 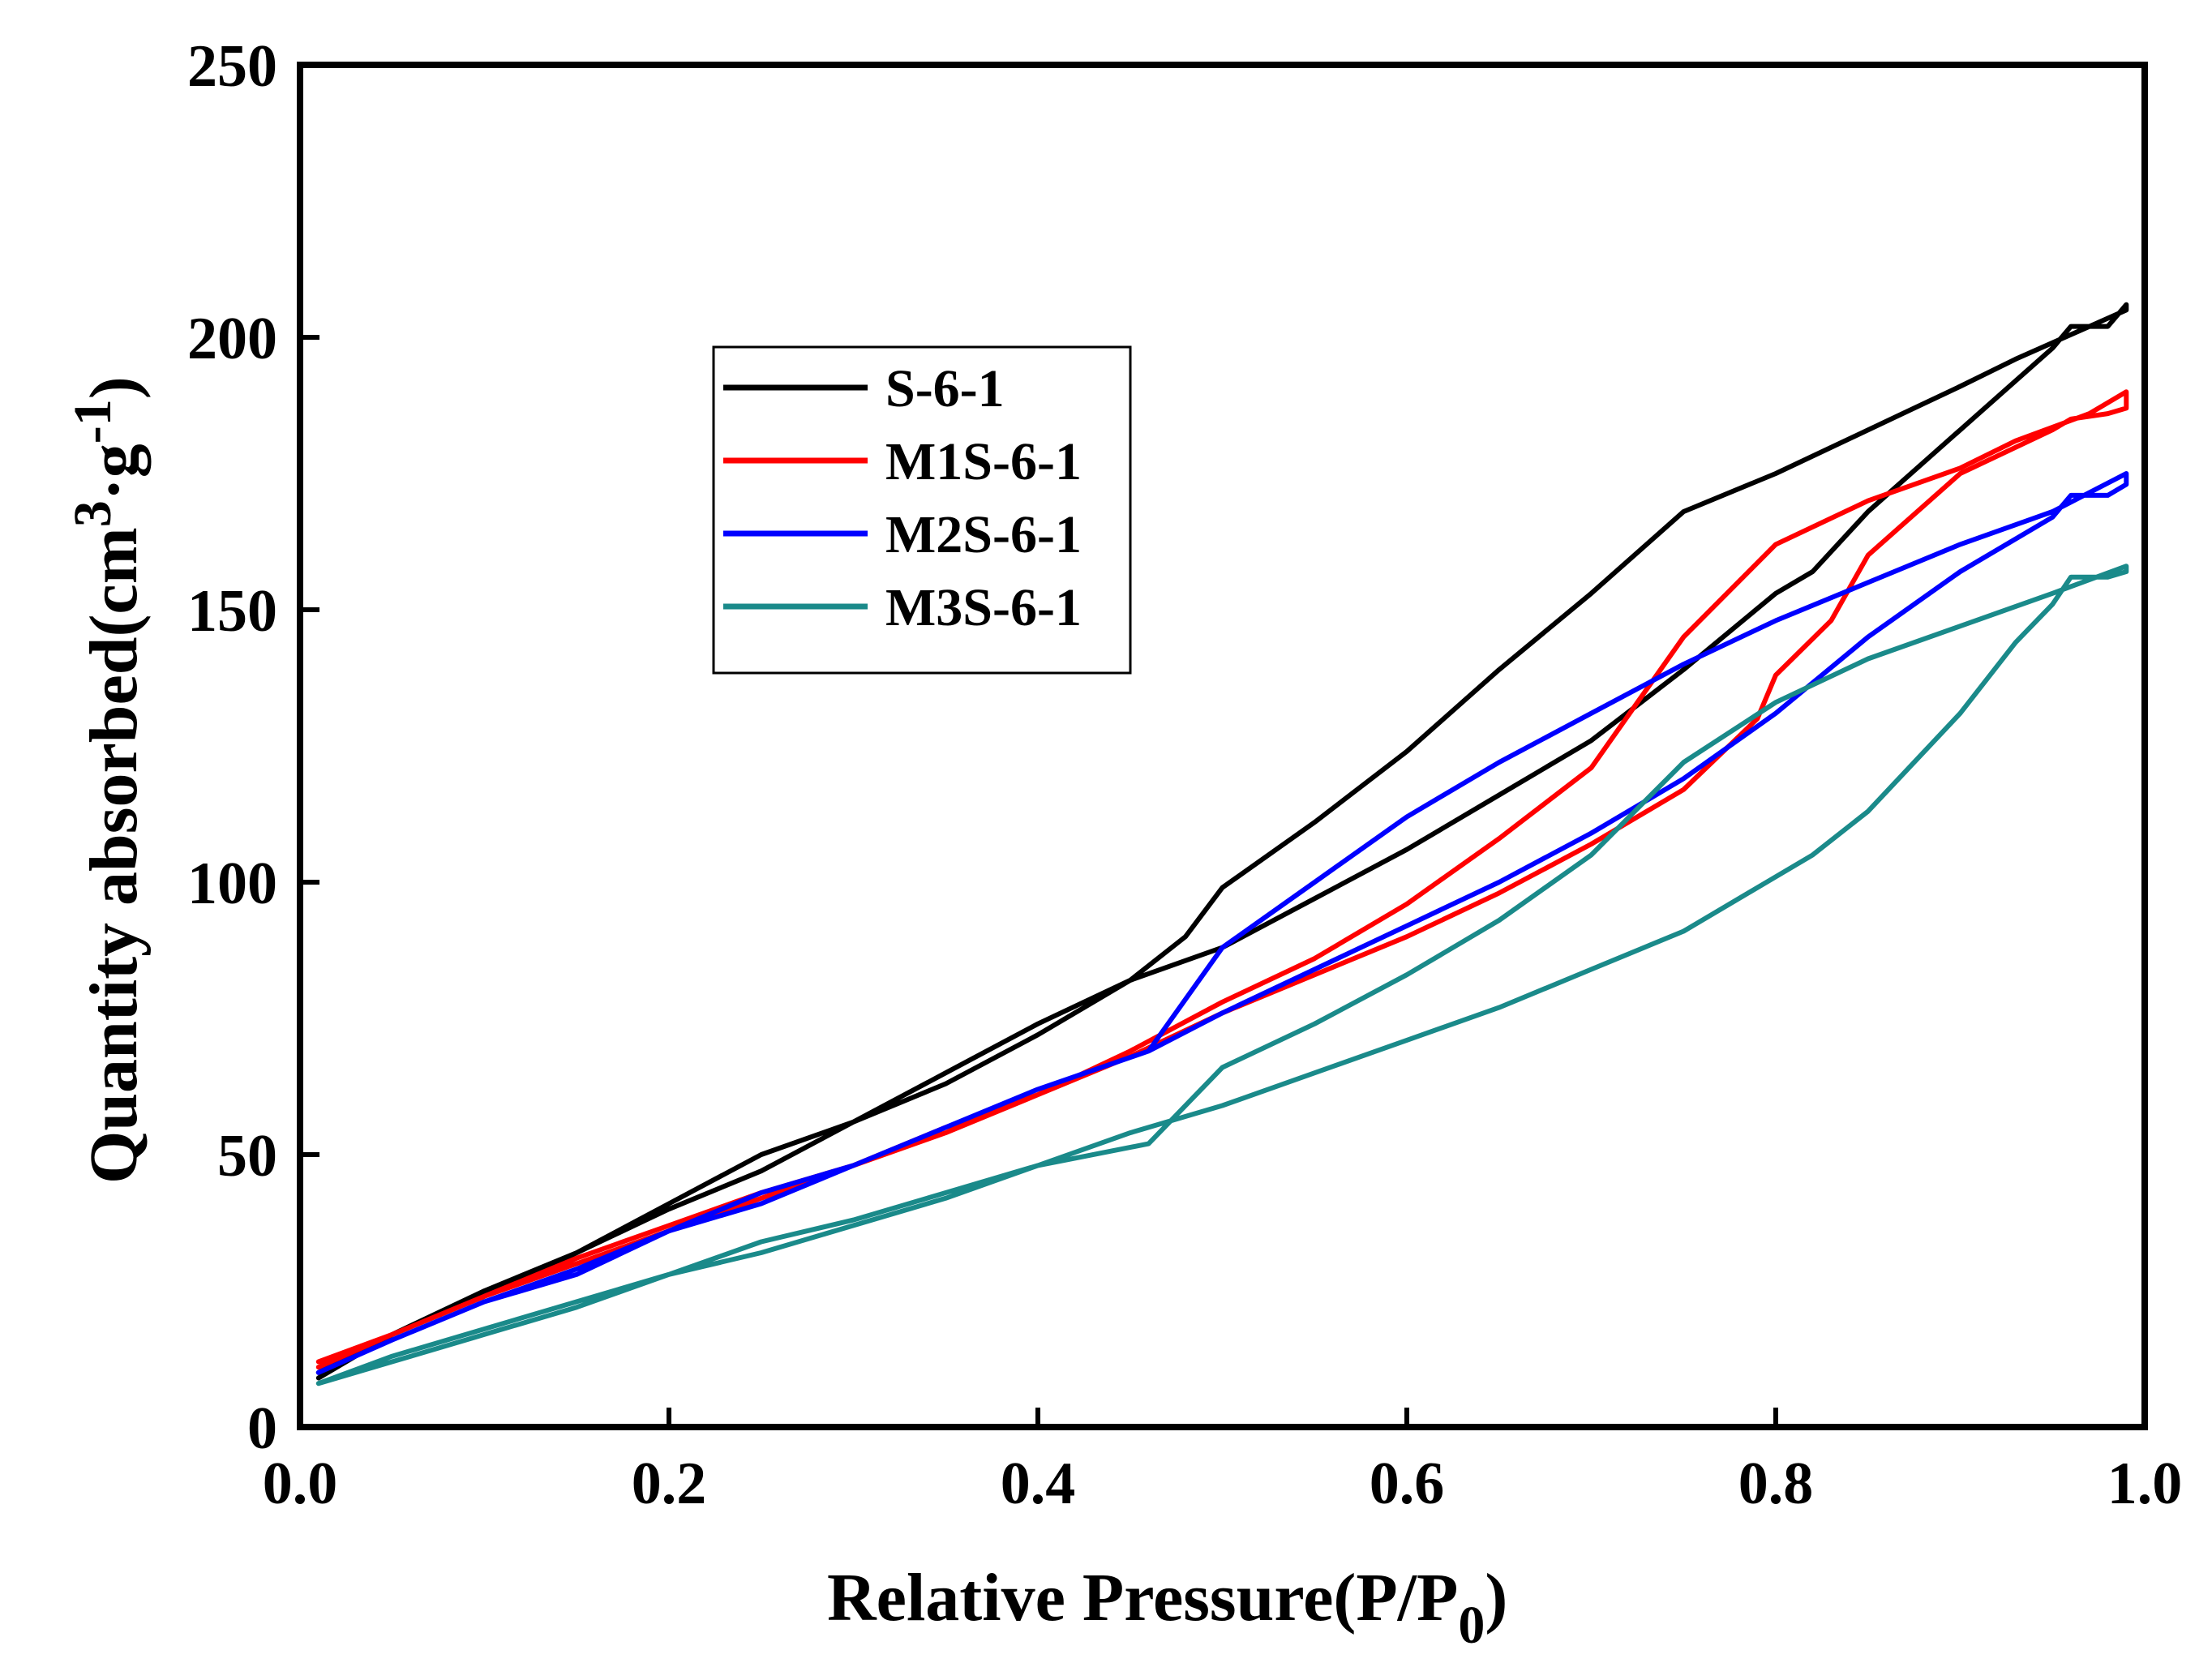 I want to click on x-tick-label-2: 0.4, so click(x=1038, y=1484).